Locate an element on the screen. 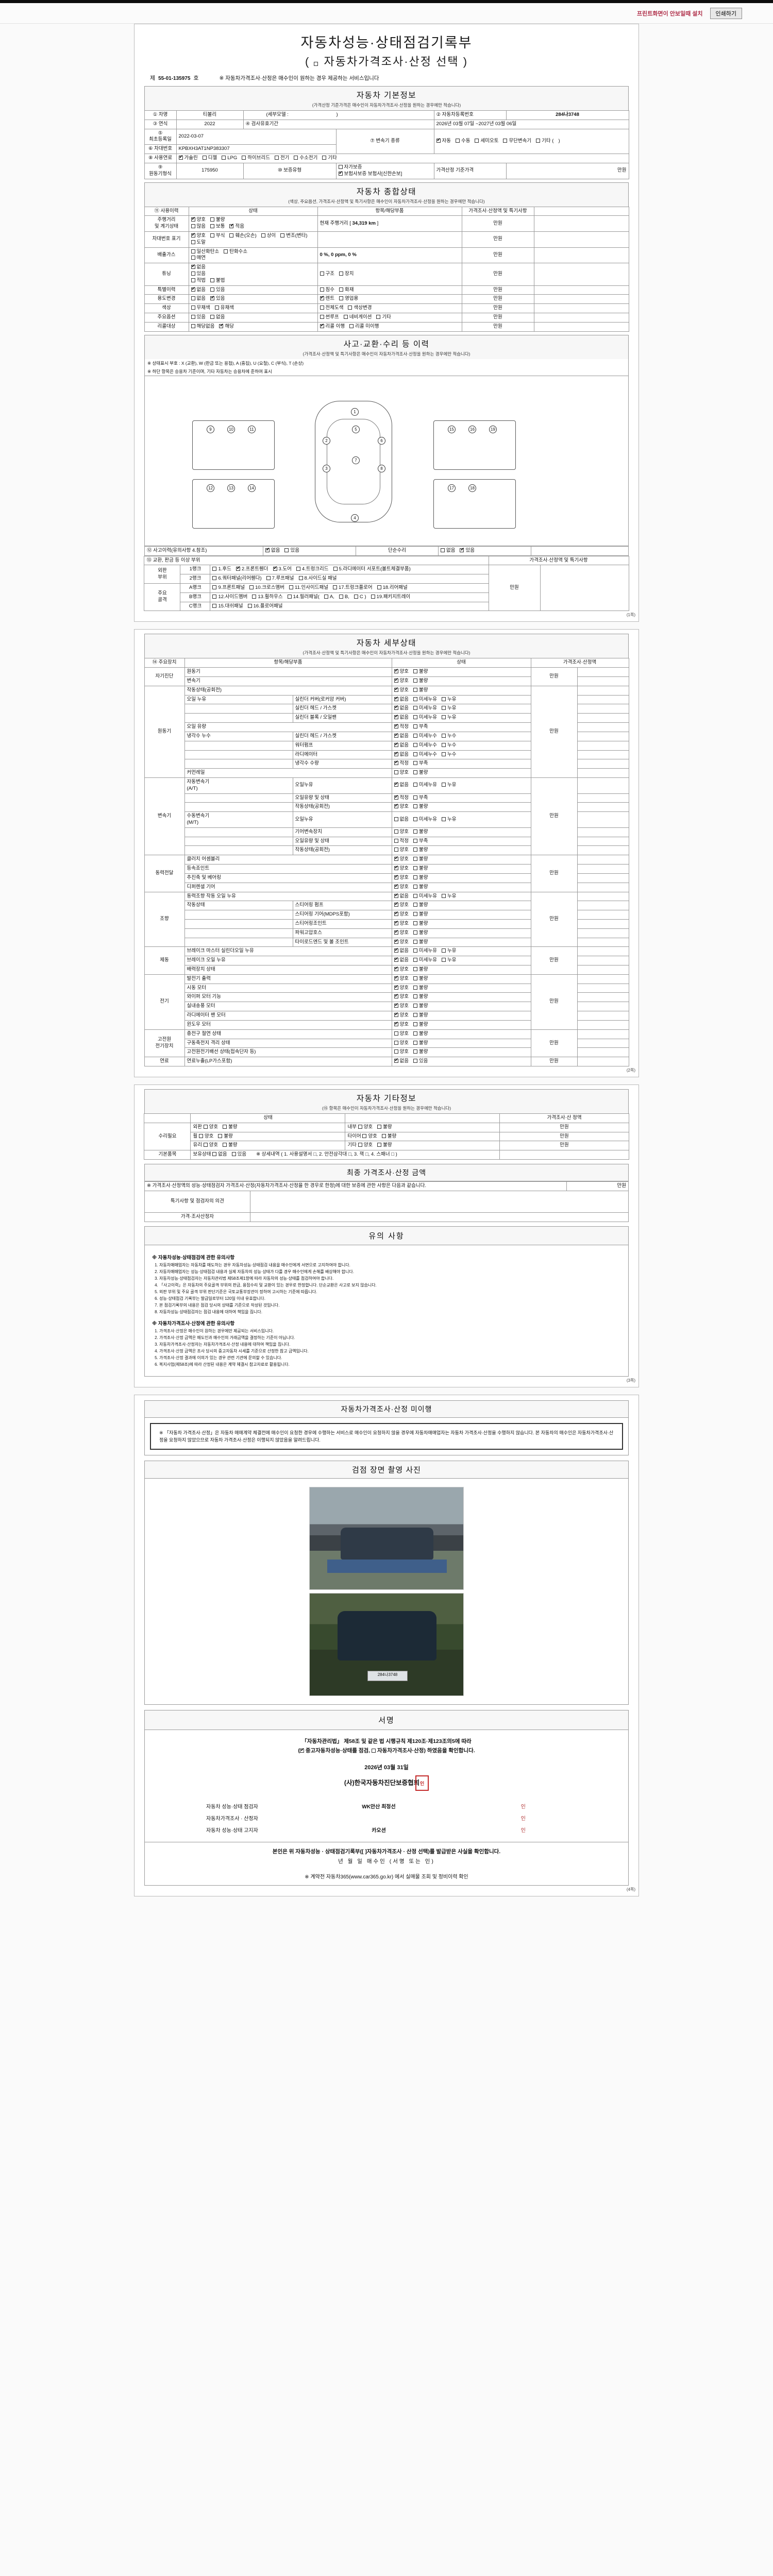 The height and width of the screenshot is (2576, 773). transmission-option: 수동 is located at coordinates (462, 141).